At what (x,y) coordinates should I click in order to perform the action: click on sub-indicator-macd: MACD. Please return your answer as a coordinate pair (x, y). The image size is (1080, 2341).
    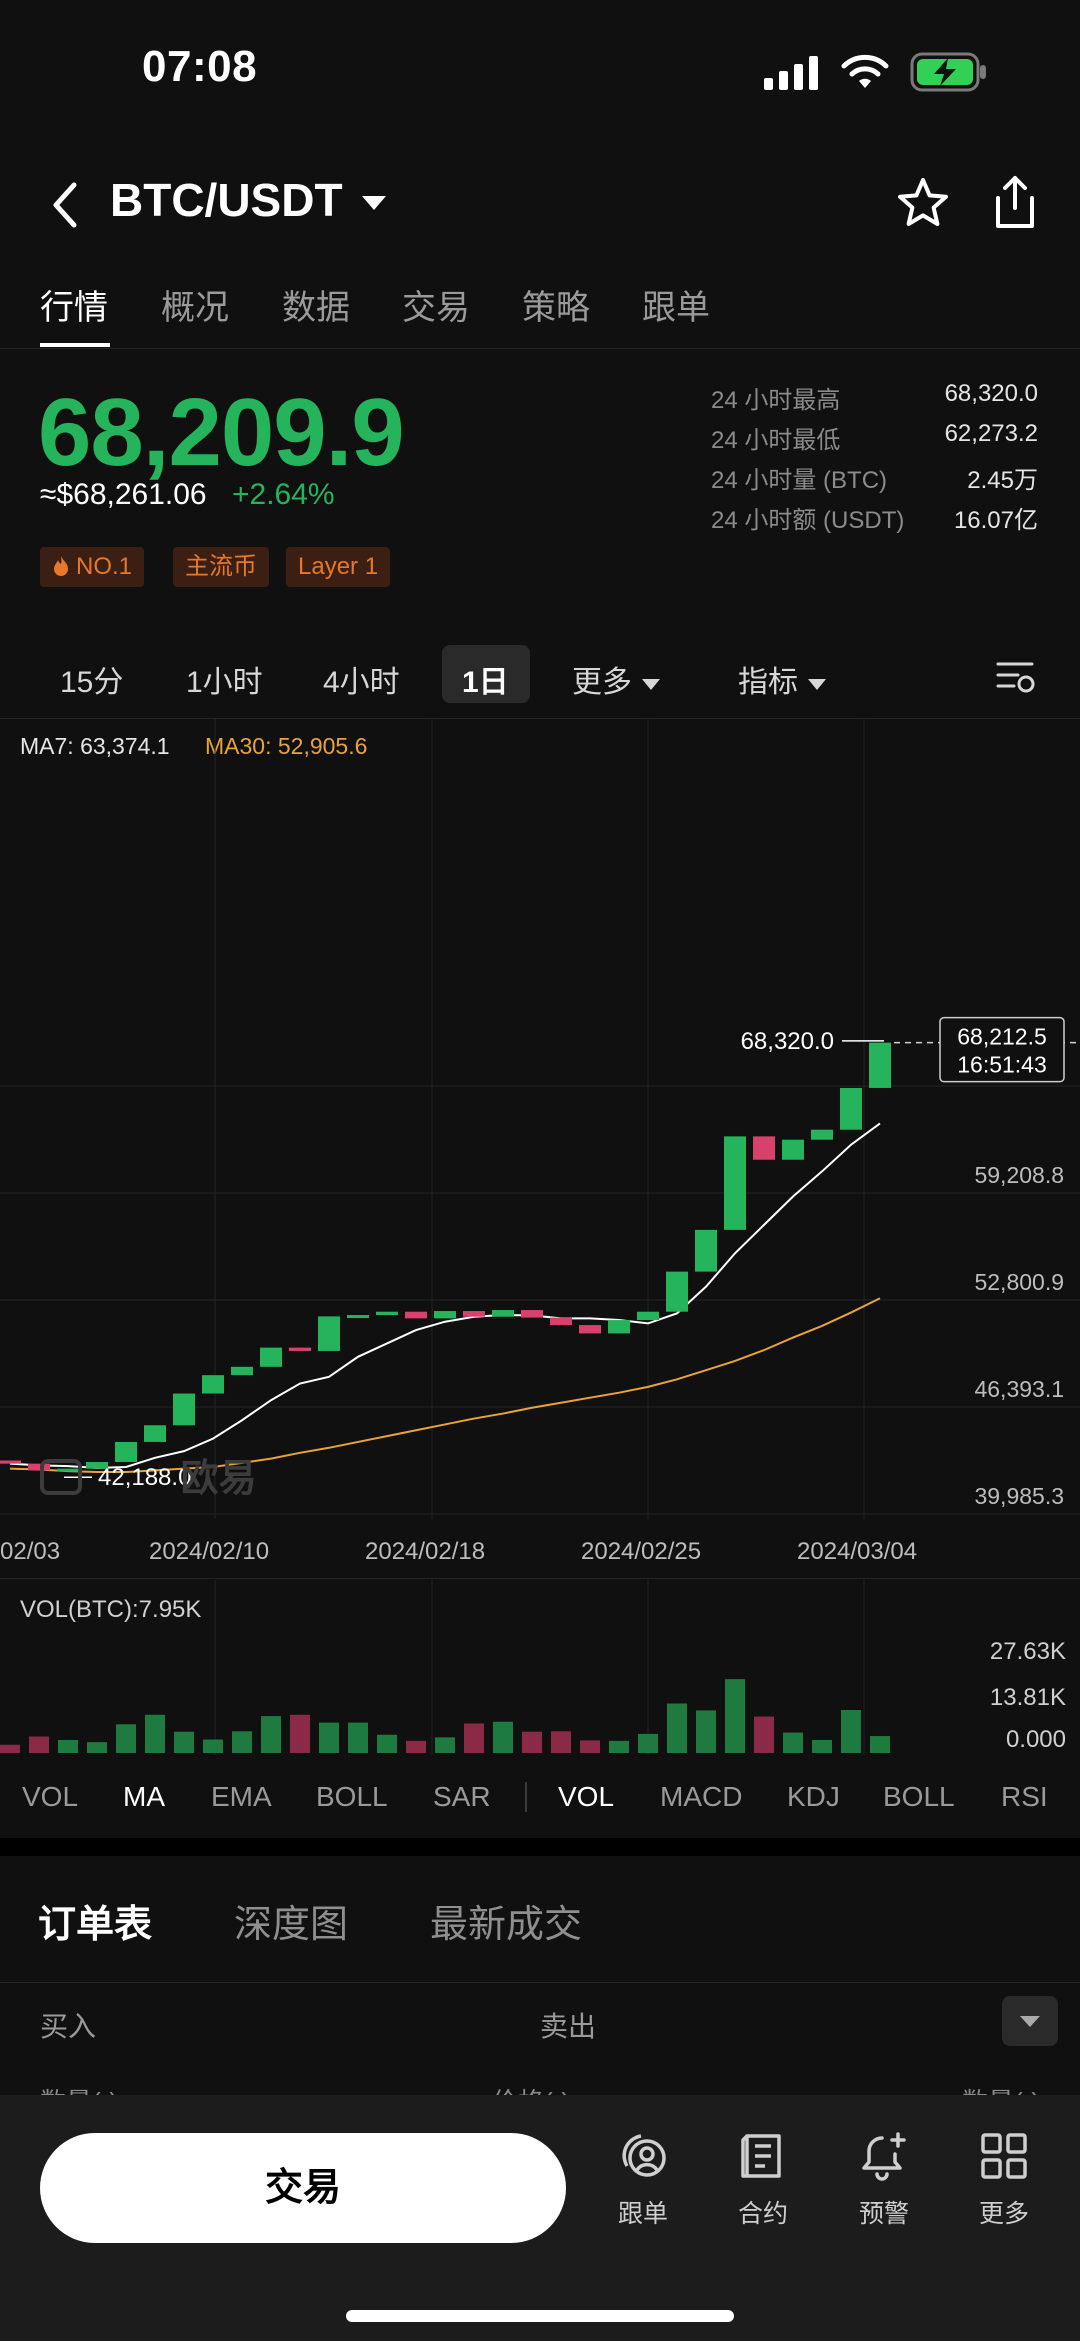
    Looking at the image, I should click on (701, 1796).